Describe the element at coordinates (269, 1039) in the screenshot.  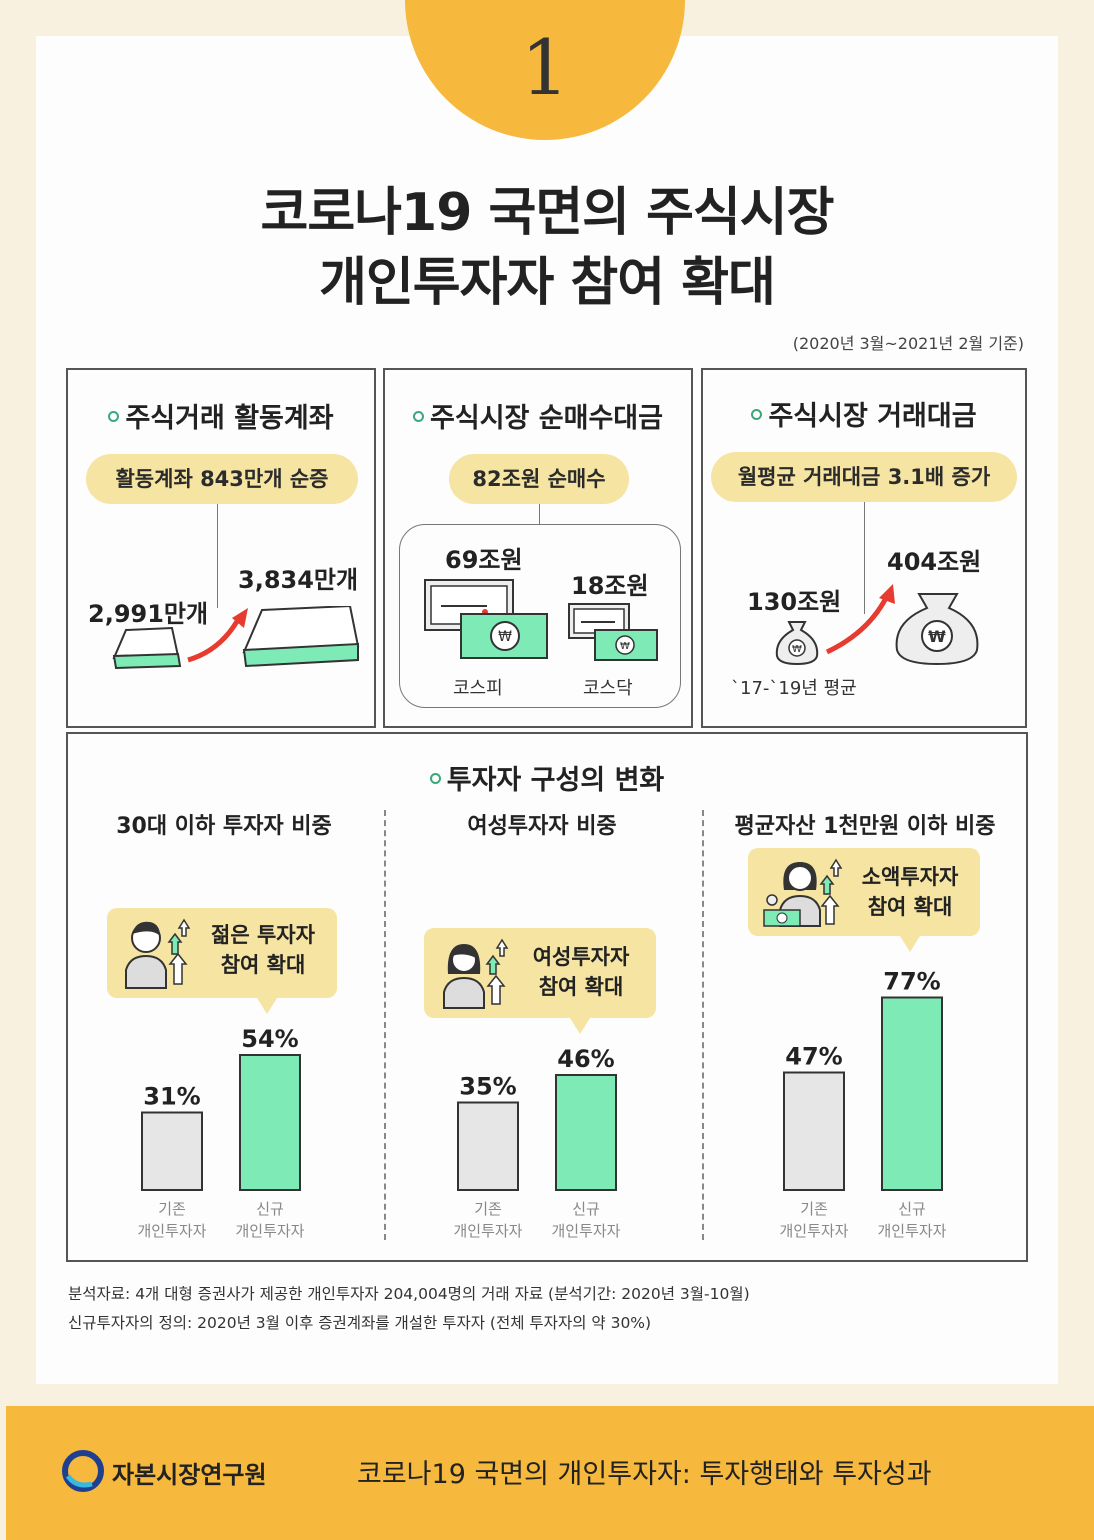
I see `bar-value-label: 54%` at that location.